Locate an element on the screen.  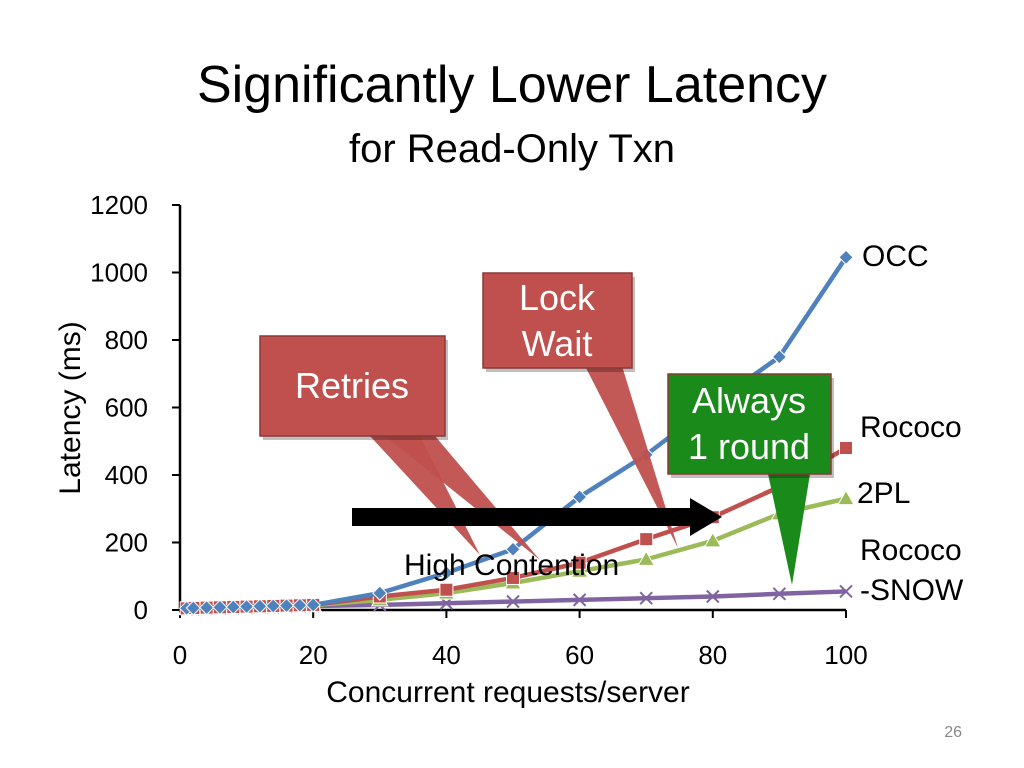
series-label-2pl: 2PL is located at coordinates (883, 493).